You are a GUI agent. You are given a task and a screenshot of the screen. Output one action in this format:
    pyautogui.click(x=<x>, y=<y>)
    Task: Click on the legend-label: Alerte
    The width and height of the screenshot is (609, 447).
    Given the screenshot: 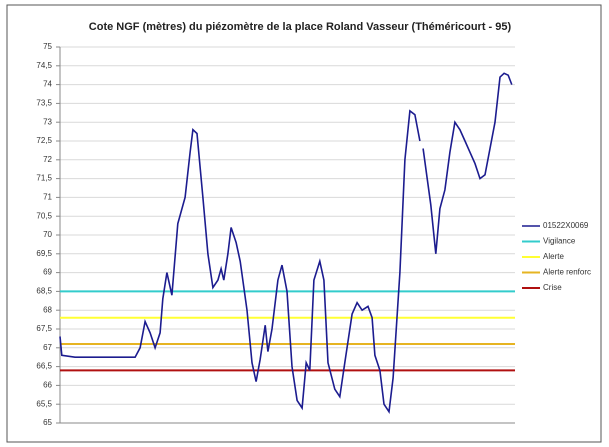 What is the action you would take?
    pyautogui.click(x=553, y=256)
    